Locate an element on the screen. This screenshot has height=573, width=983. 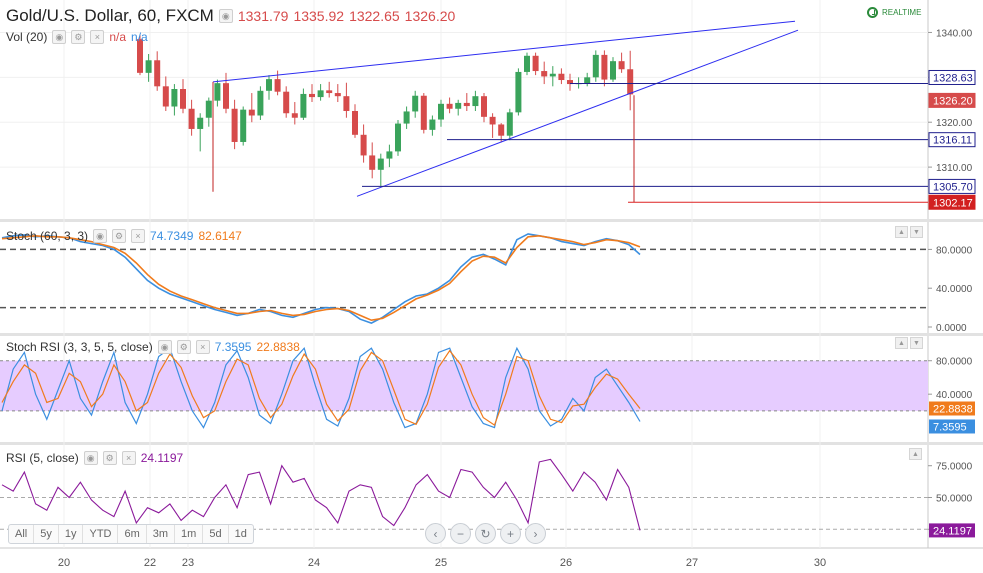
stoch-k-value: 74.7349 is located at coordinates (172, 236).